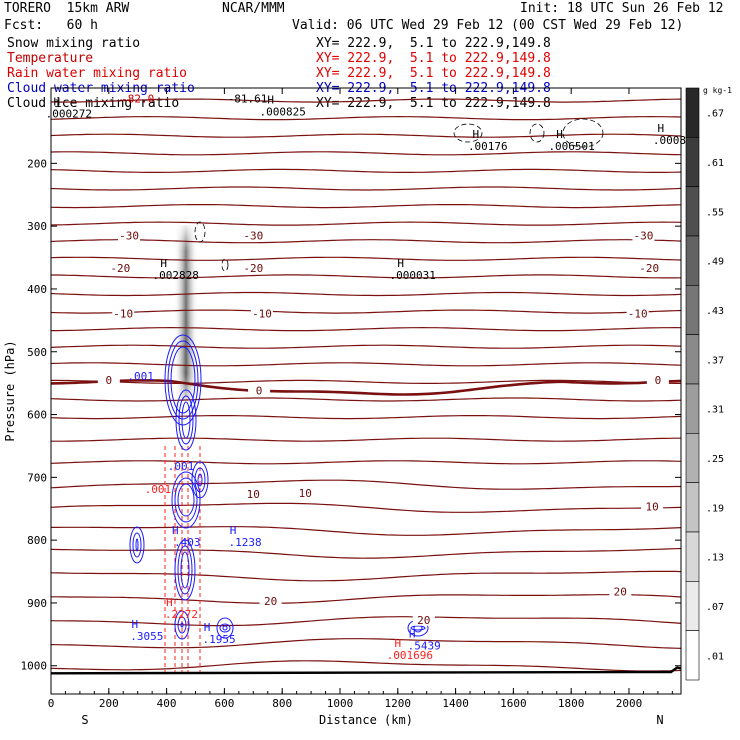 Image resolution: width=740 pixels, height=740 pixels. Describe the element at coordinates (651, 507) in the screenshot. I see `isotherm-label: 10` at that location.